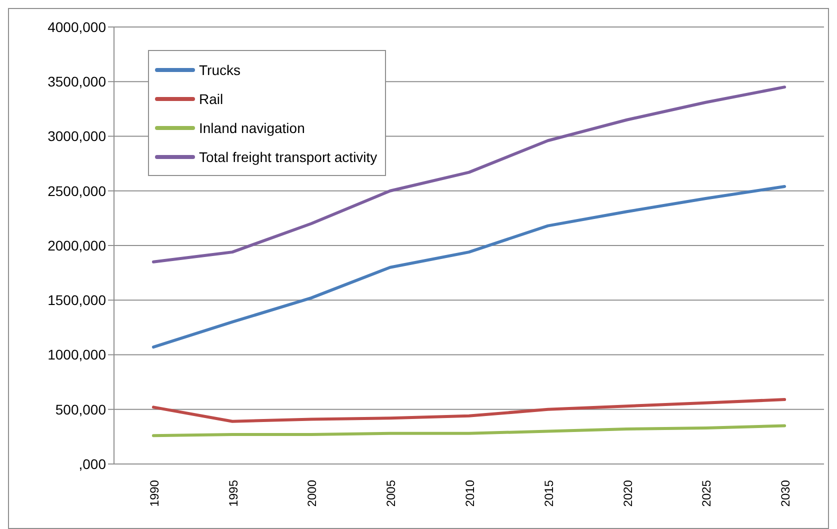 Image resolution: width=837 pixels, height=529 pixels. Describe the element at coordinates (312, 493) in the screenshot. I see `x-tick-label: 2000` at that location.